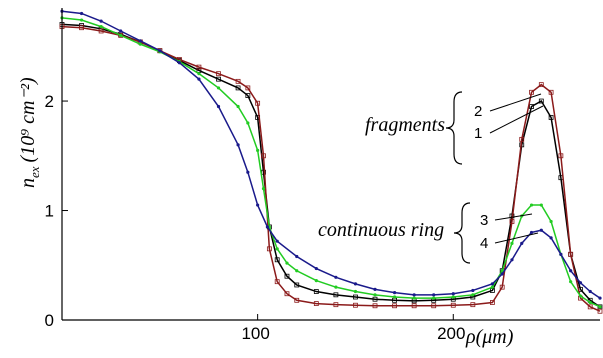 The image size is (603, 358). Describe the element at coordinates (49, 211) in the screenshot. I see `y-tick-label: 1` at that location.